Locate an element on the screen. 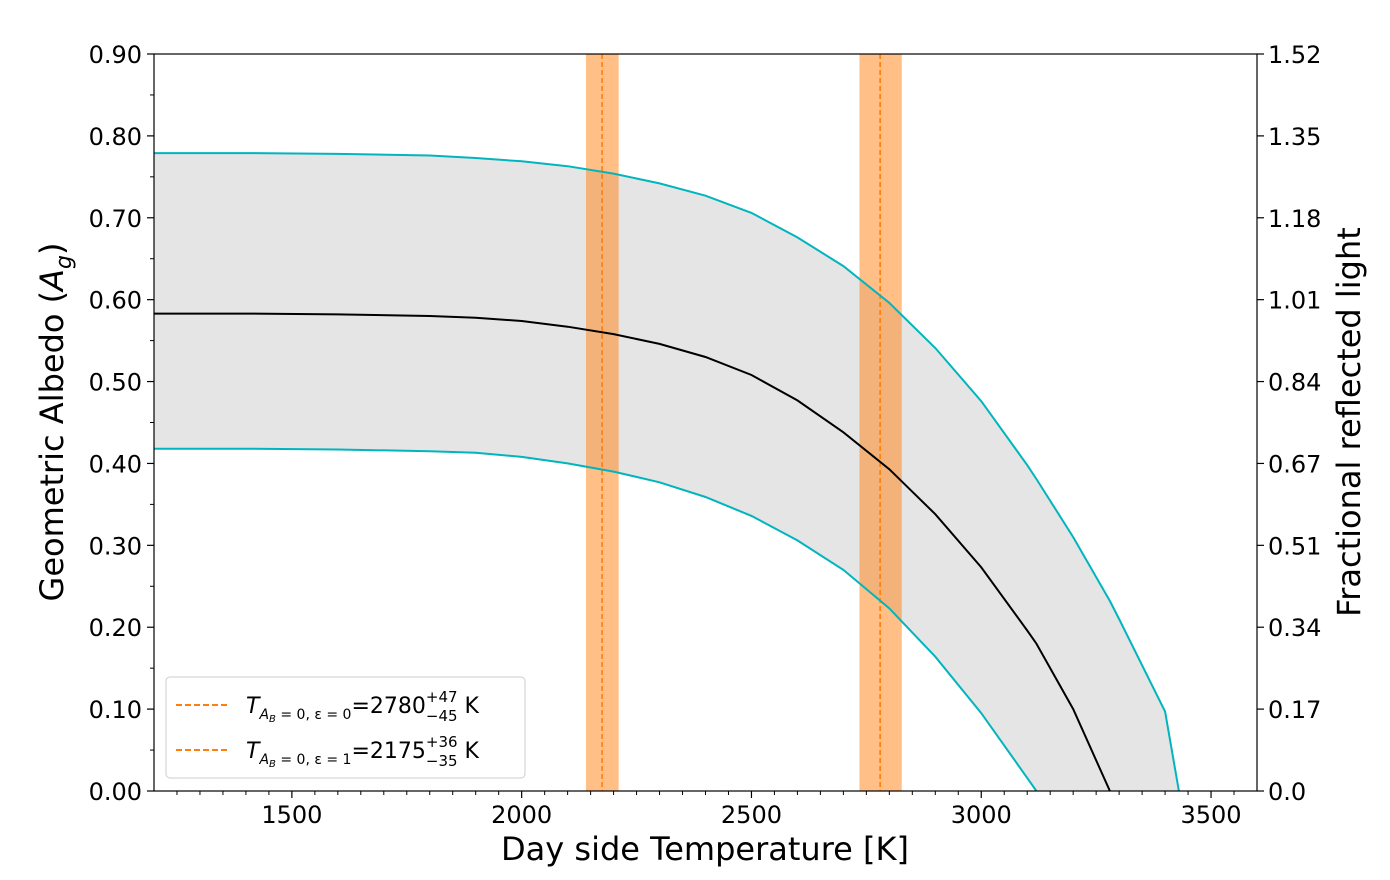 This screenshot has height=880, width=1390. x-tick-label: 1500 is located at coordinates (291, 815).